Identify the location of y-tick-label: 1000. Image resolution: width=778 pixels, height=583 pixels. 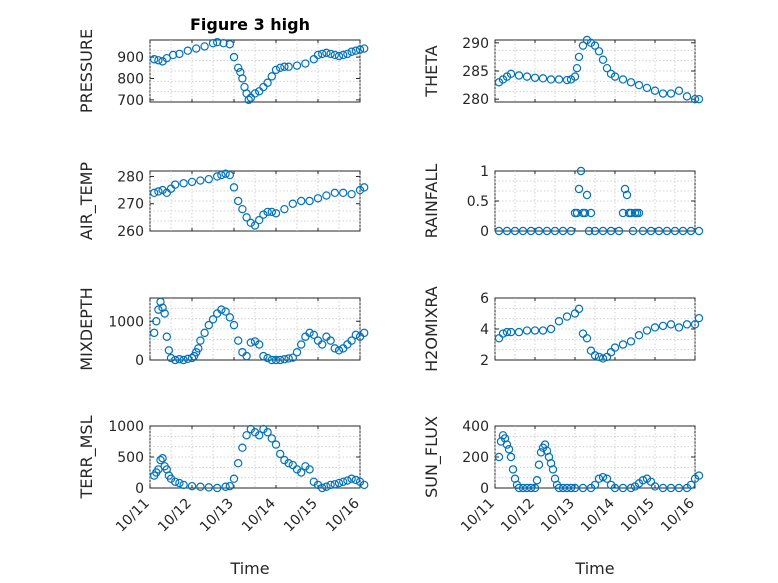
(126, 427).